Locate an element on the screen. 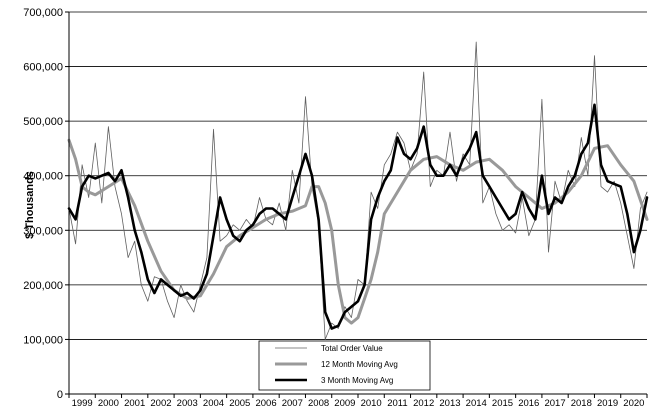 This screenshot has width=660, height=416. legend-label: Total Order Value is located at coordinates (352, 348).